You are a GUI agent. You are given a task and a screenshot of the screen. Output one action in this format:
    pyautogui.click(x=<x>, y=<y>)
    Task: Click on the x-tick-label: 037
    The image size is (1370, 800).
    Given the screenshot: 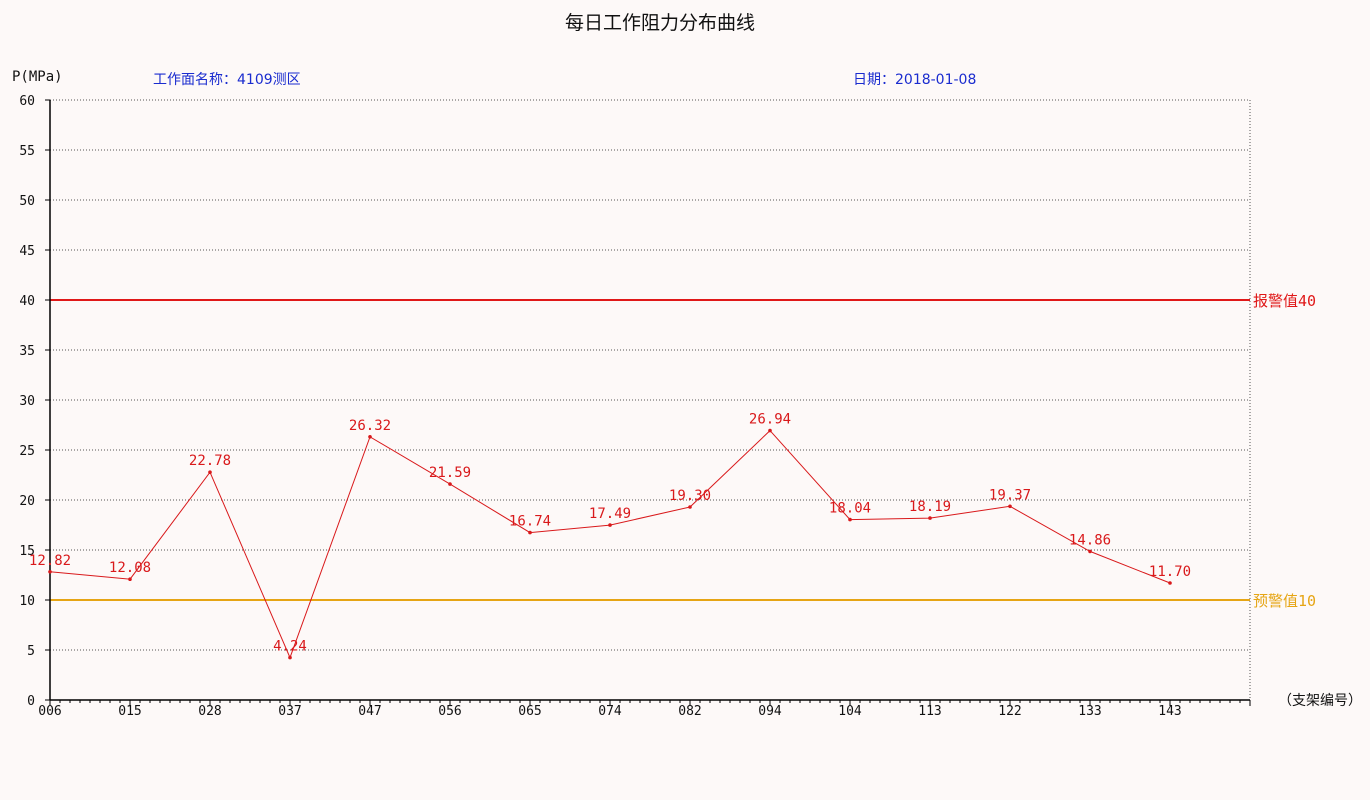 What is the action you would take?
    pyautogui.click(x=289, y=711)
    